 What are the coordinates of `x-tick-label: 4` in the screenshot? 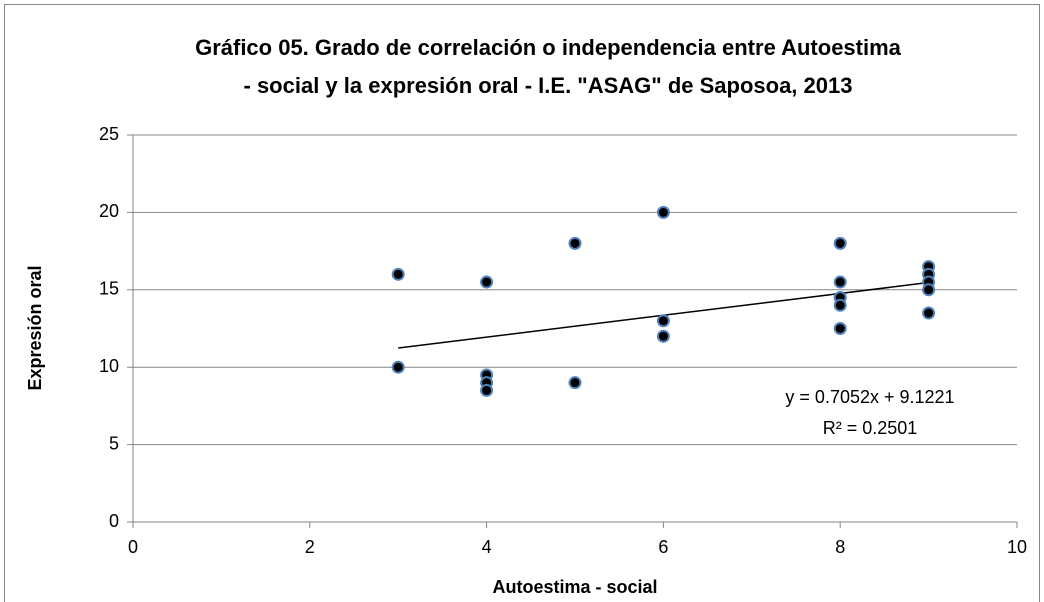 It's located at (487, 547).